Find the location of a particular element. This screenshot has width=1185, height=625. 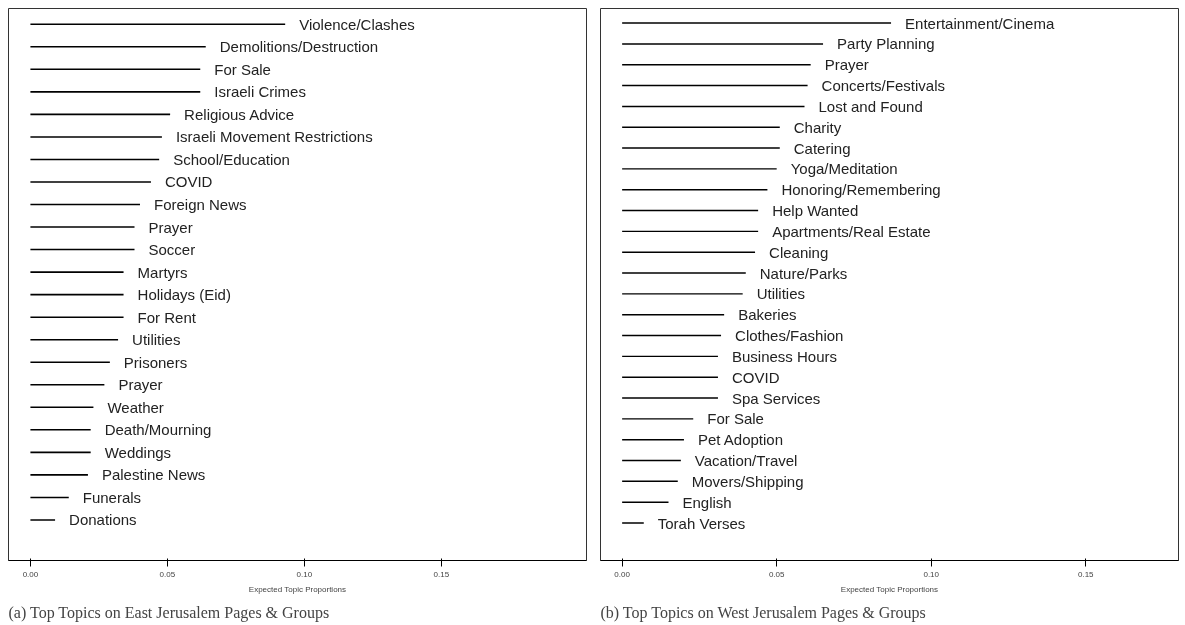

category-label: School/Education is located at coordinates (231, 159).